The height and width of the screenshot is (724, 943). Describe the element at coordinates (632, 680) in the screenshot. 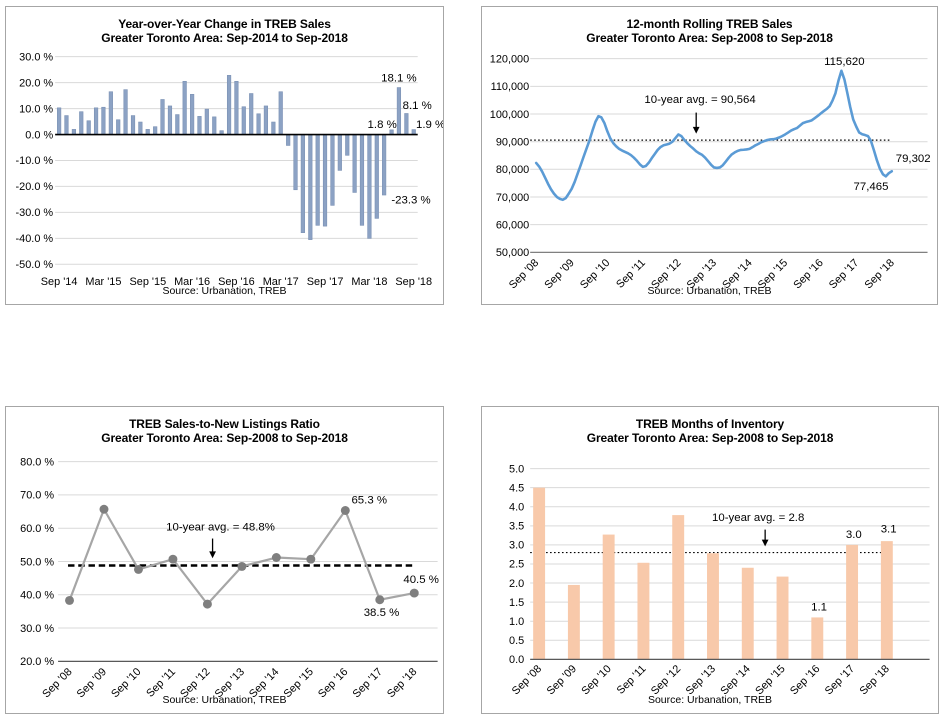

I see `x-tick-label: Sep '11` at that location.